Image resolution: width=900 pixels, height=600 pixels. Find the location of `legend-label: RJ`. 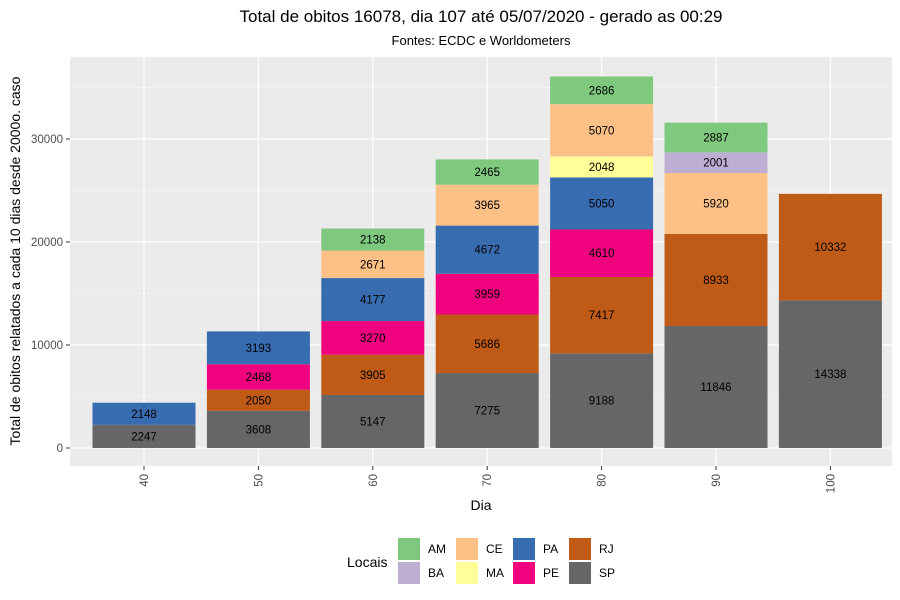

legend-label: RJ is located at coordinates (606, 549).